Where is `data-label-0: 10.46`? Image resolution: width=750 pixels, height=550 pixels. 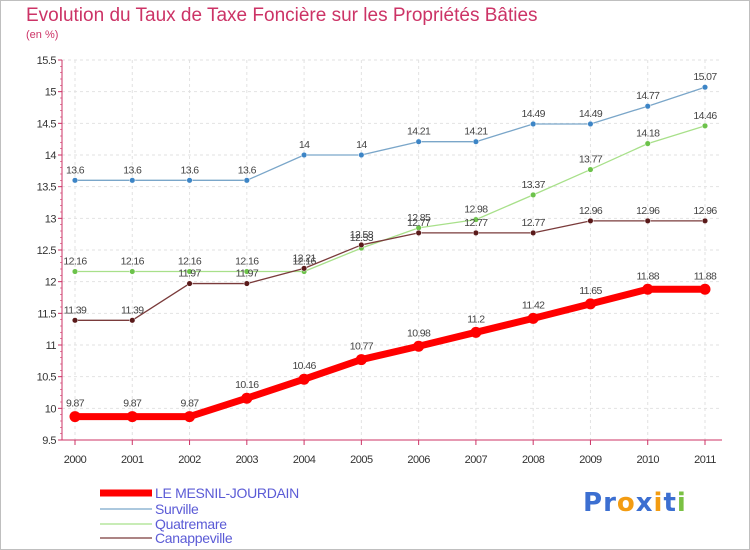
data-label-0: 10.46 is located at coordinates (304, 366).